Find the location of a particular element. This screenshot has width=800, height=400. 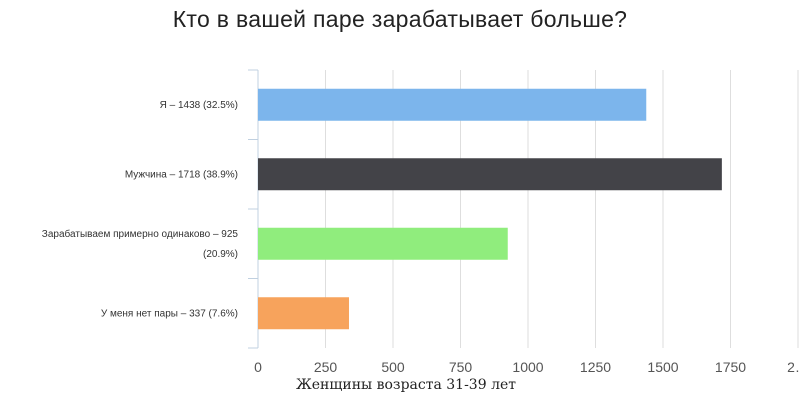

x-tick-label: 1250 is located at coordinates (595, 367).